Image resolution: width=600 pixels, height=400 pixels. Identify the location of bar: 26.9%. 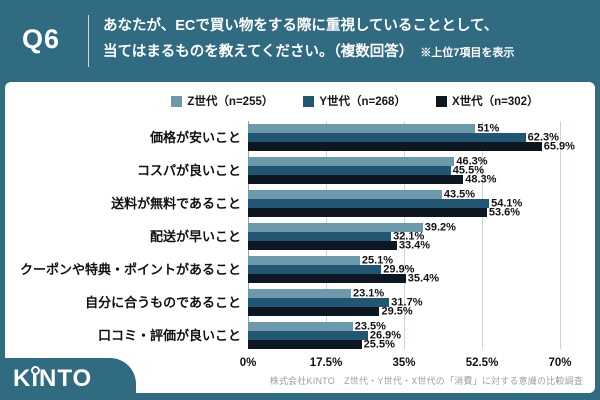
(324, 335).